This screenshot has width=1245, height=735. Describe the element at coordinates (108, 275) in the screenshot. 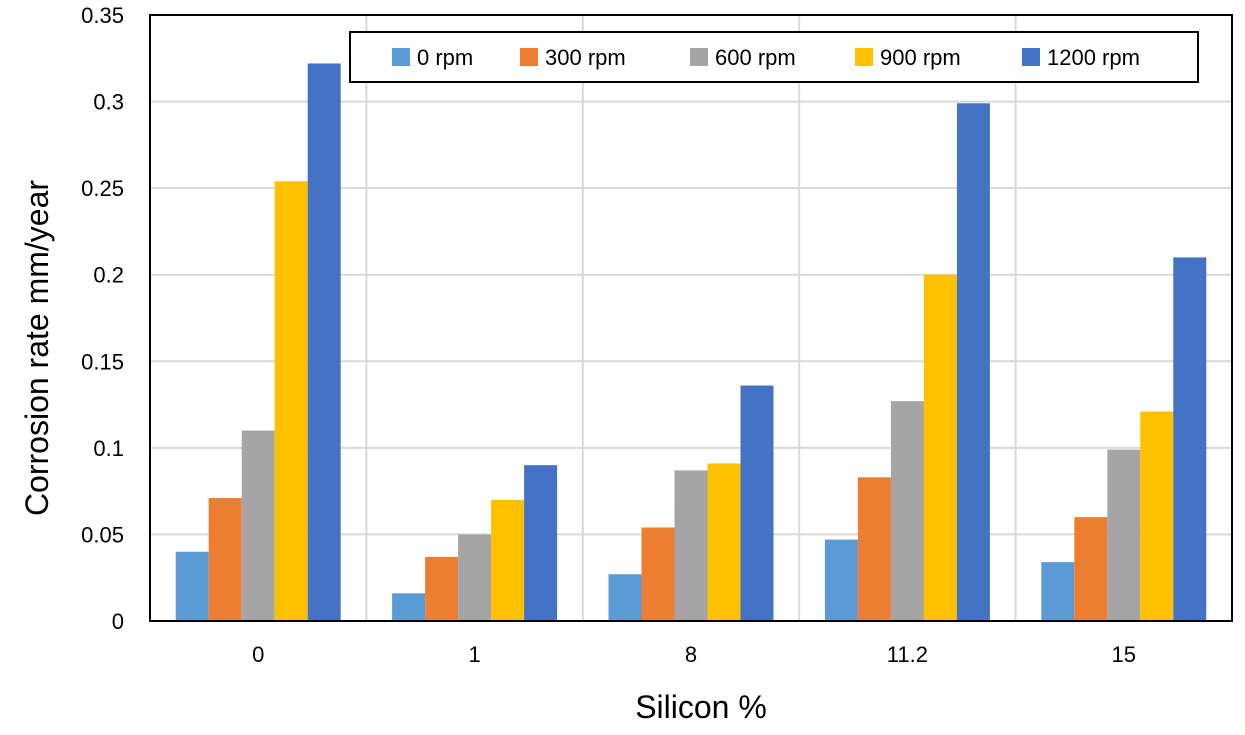

I see `y-tick-label: 0.2` at that location.